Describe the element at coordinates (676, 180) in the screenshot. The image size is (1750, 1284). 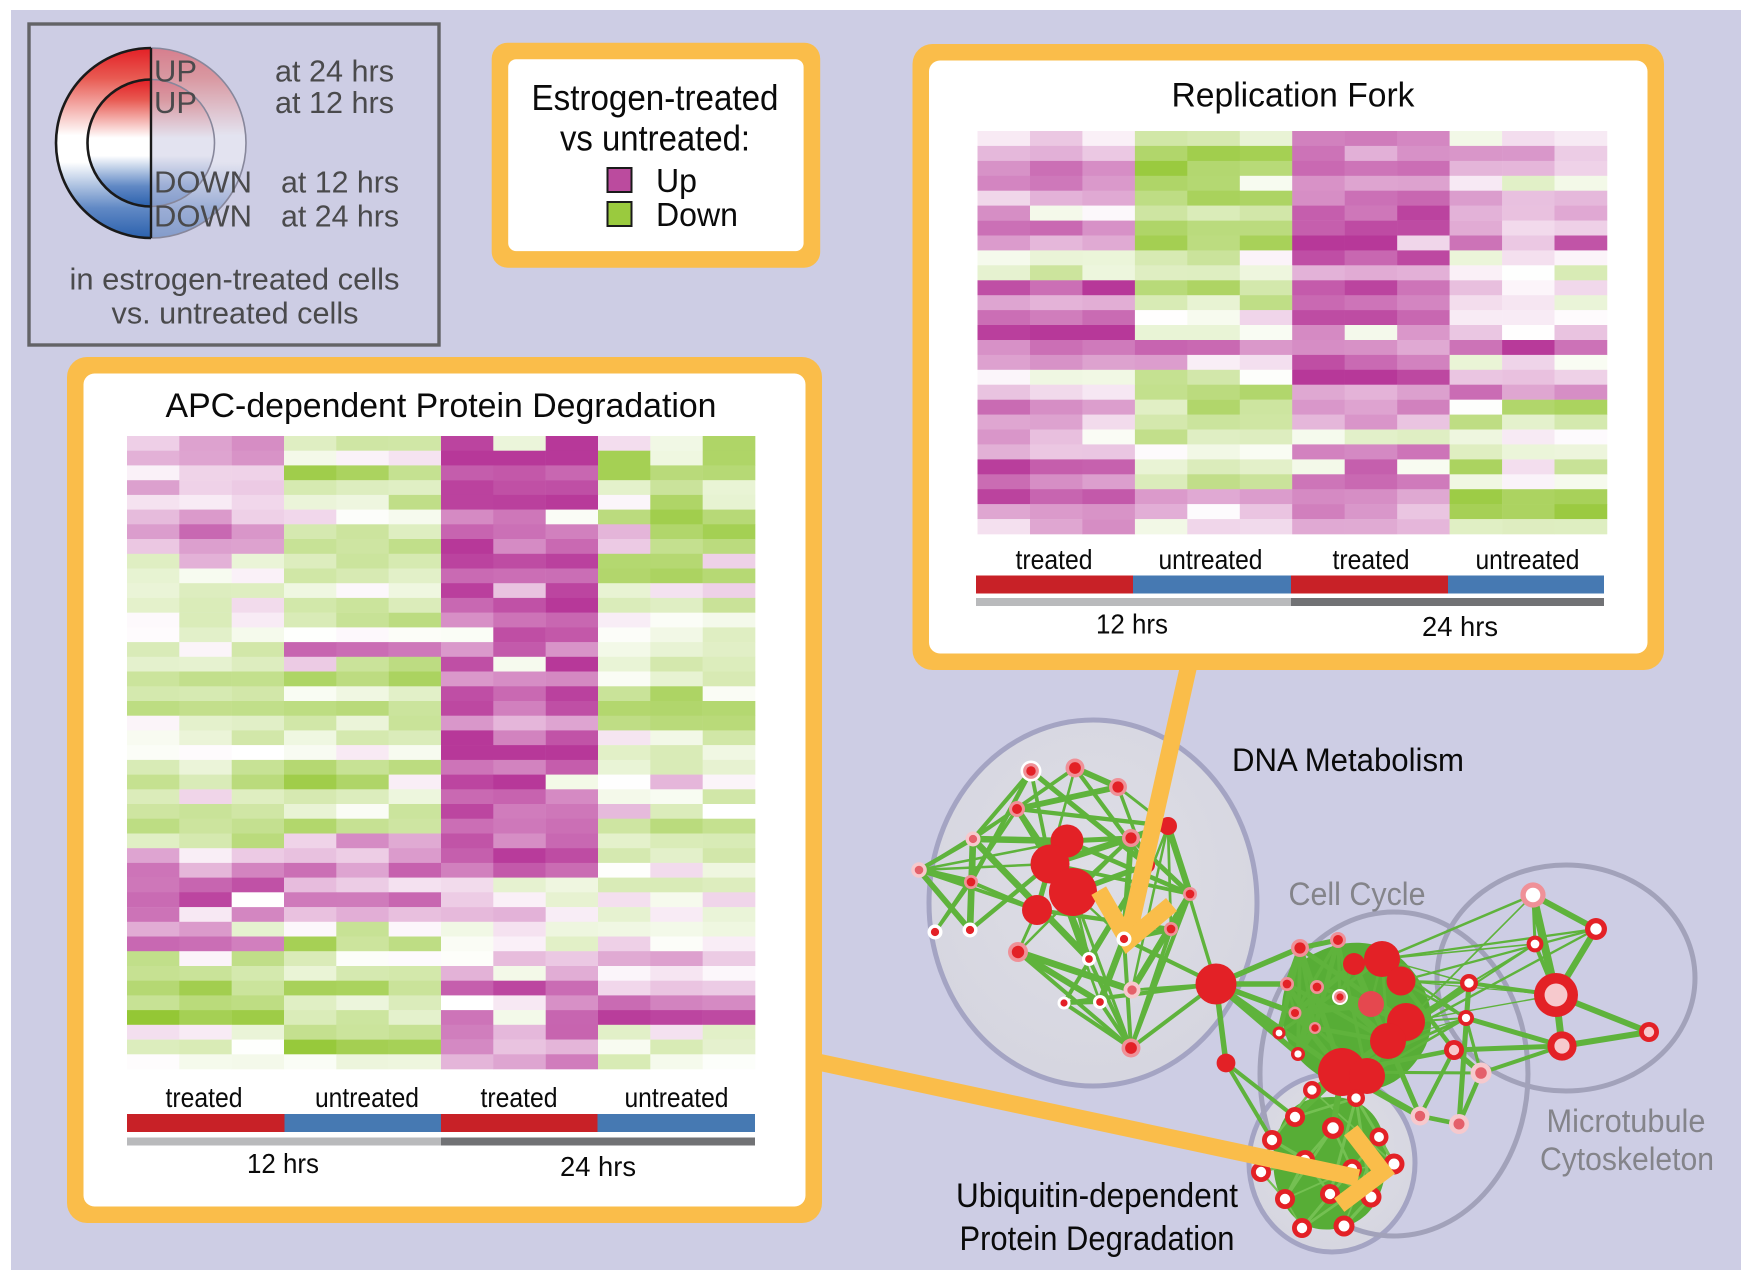
I see `svg-text: Up` at that location.